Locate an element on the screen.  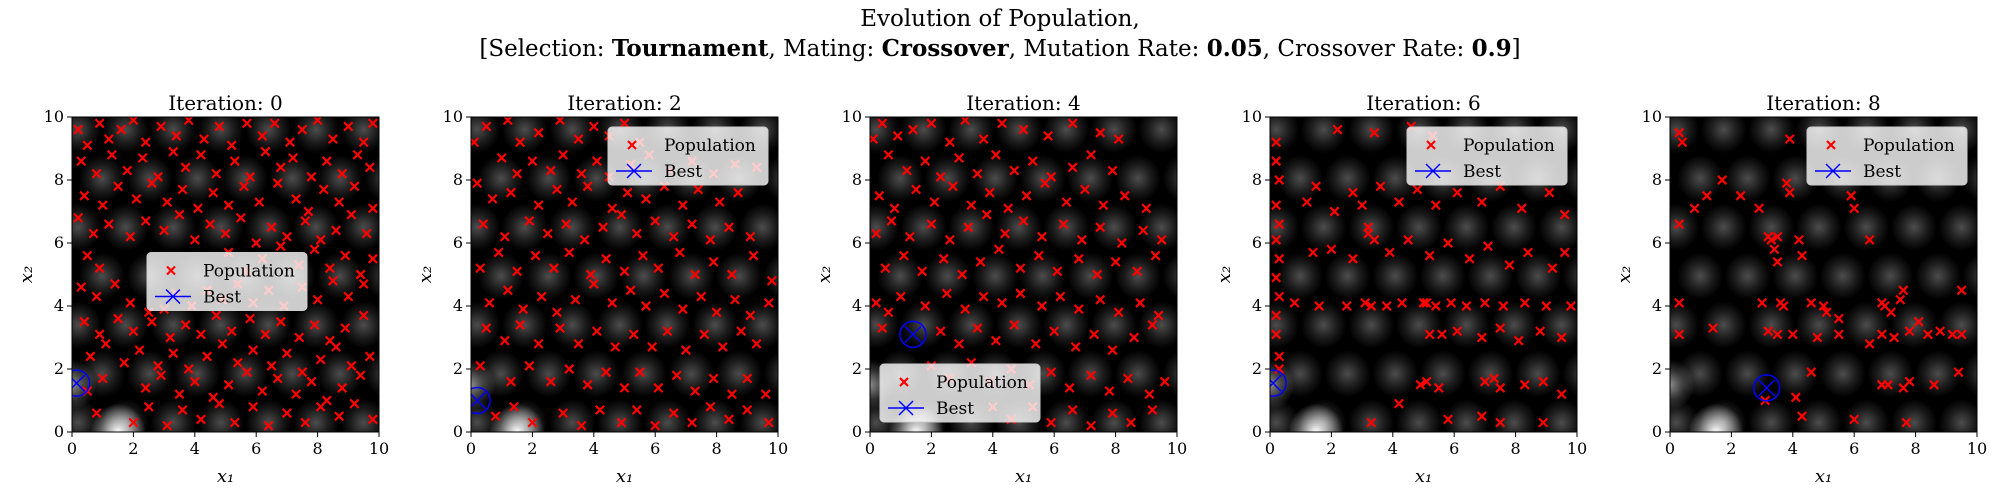
x-tick-label: 6 is located at coordinates (655, 448).